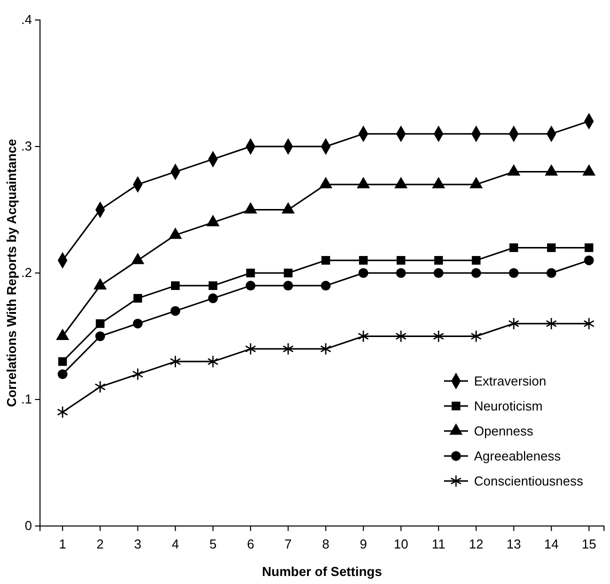 The width and height of the screenshot is (610, 584). I want to click on x-tick-label: 11, so click(439, 544).